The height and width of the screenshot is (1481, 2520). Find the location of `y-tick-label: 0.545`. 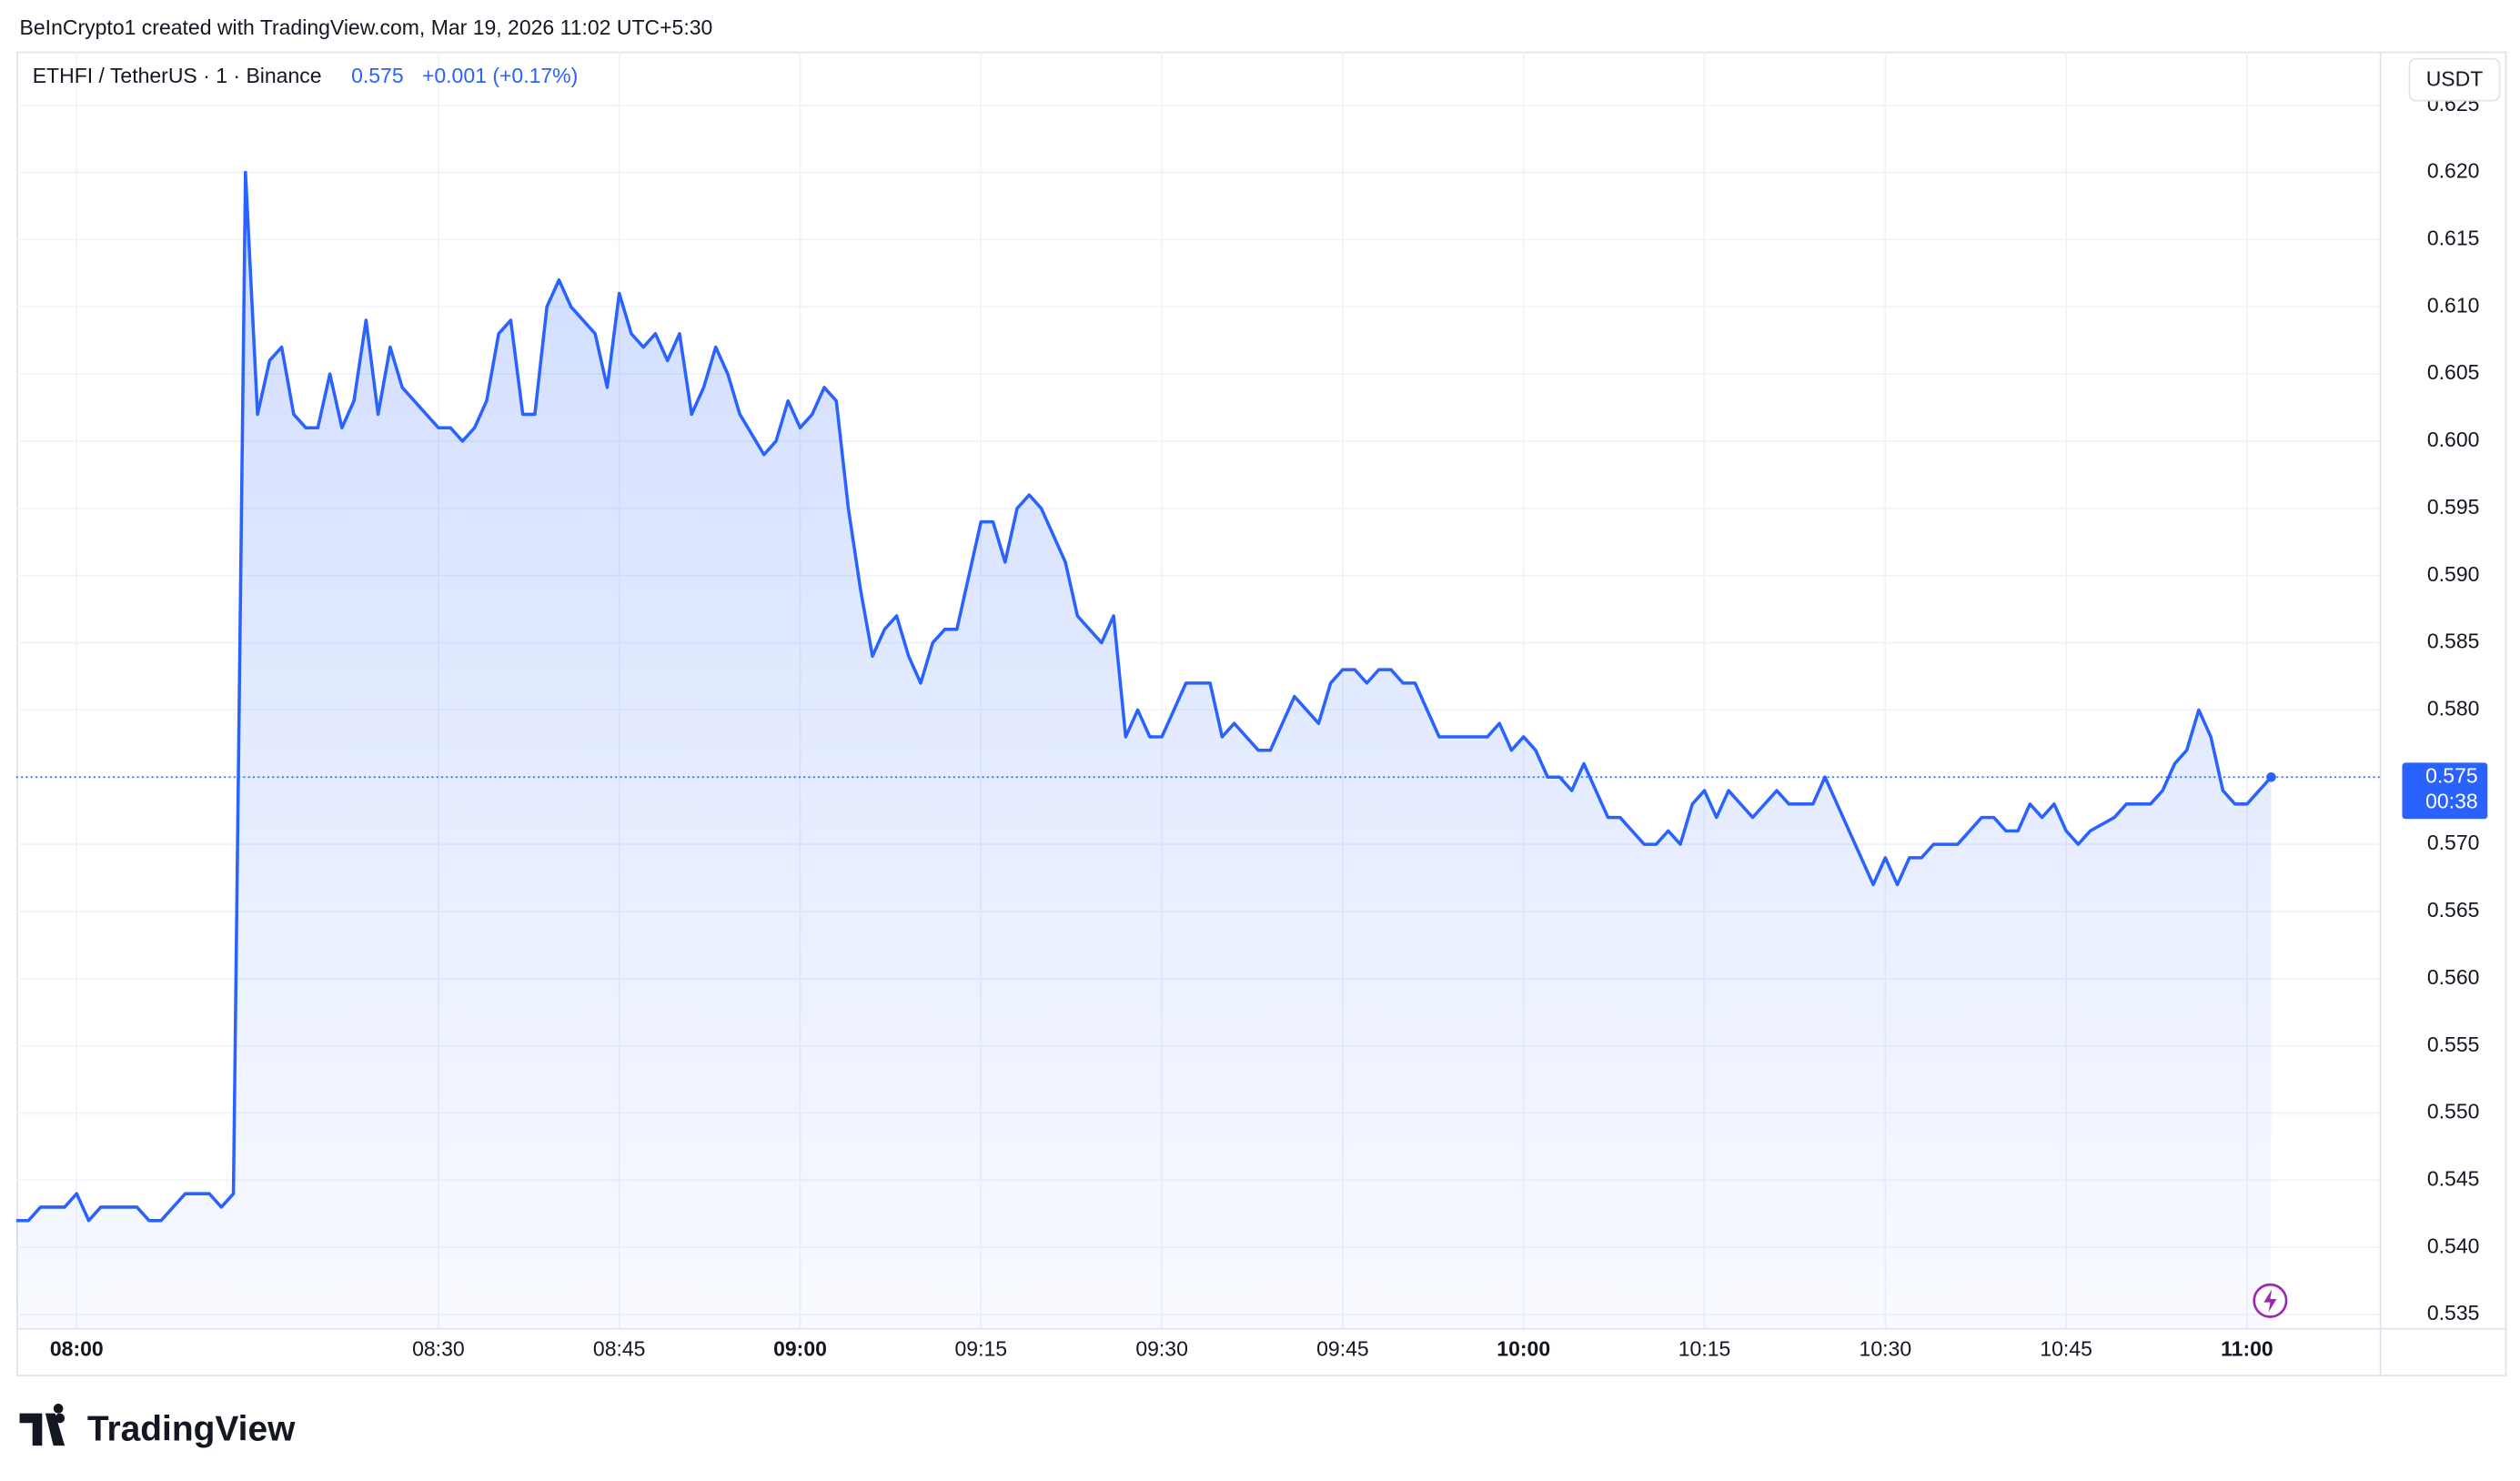

y-tick-label: 0.545 is located at coordinates (2453, 1178).